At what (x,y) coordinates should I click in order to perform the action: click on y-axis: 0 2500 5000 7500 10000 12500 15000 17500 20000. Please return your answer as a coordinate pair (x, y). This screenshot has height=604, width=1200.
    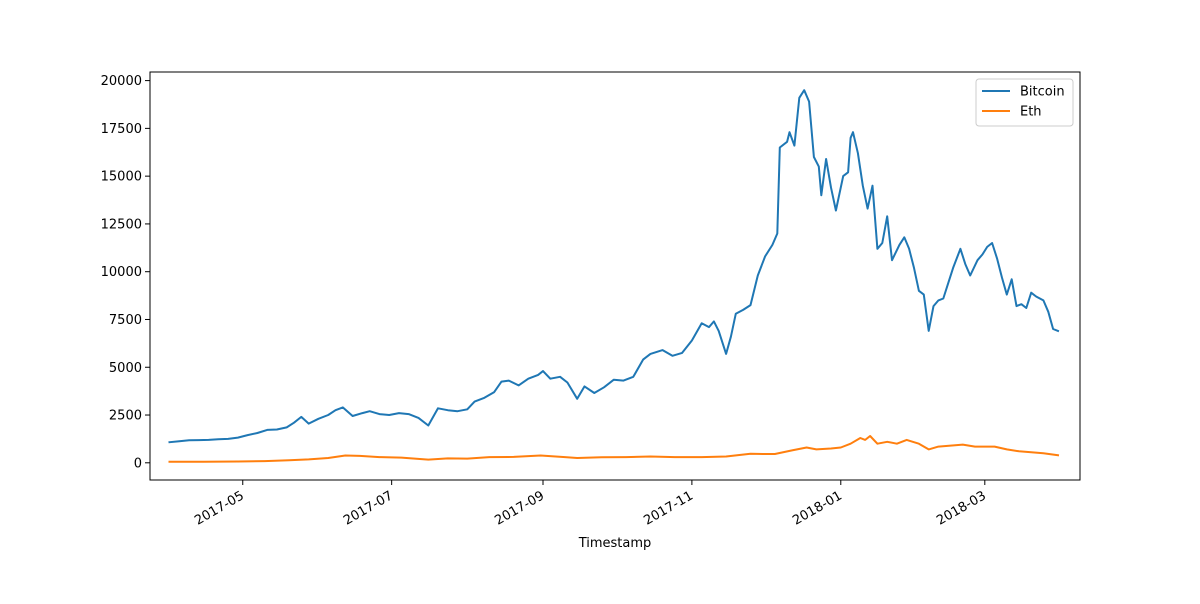
    Looking at the image, I should click on (125, 272).